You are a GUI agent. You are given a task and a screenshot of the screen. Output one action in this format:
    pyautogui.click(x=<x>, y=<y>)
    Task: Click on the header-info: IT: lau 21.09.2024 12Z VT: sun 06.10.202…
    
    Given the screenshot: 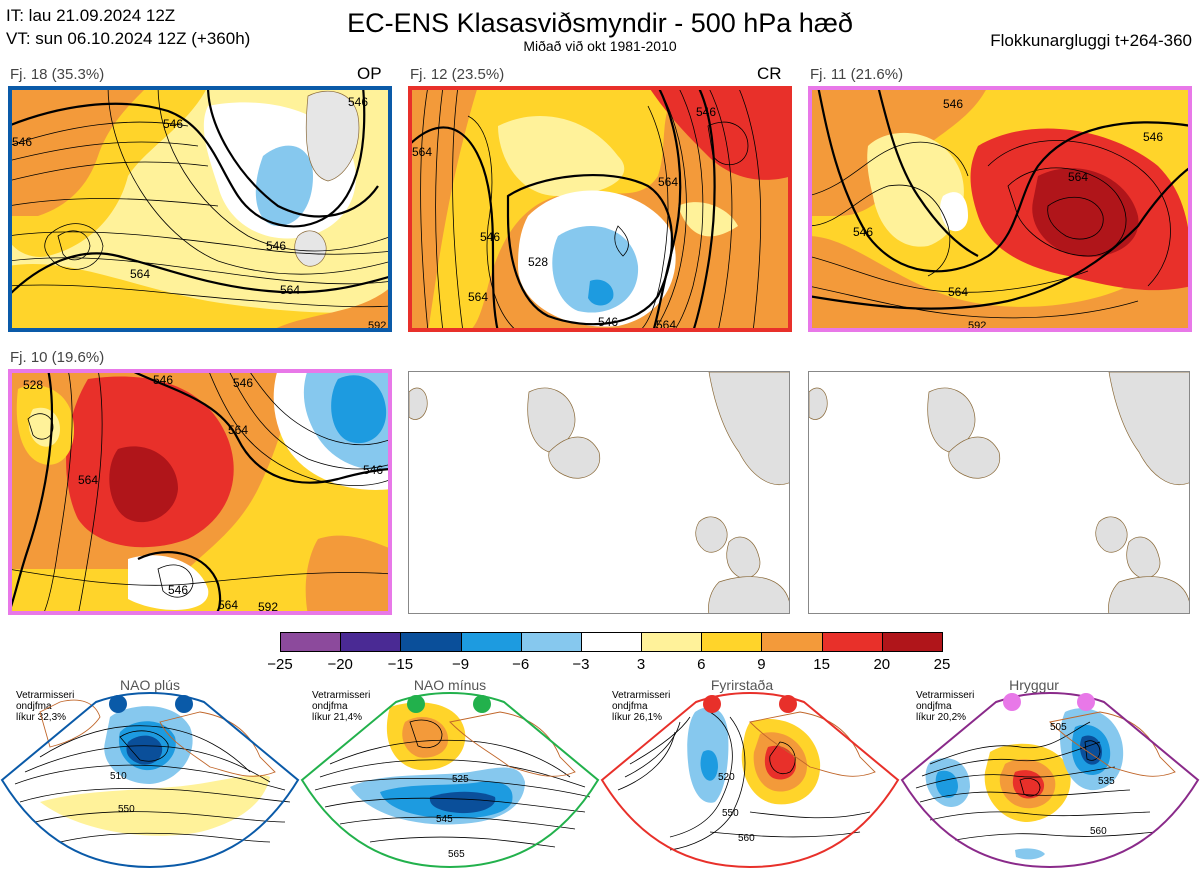 What is the action you would take?
    pyautogui.click(x=128, y=27)
    